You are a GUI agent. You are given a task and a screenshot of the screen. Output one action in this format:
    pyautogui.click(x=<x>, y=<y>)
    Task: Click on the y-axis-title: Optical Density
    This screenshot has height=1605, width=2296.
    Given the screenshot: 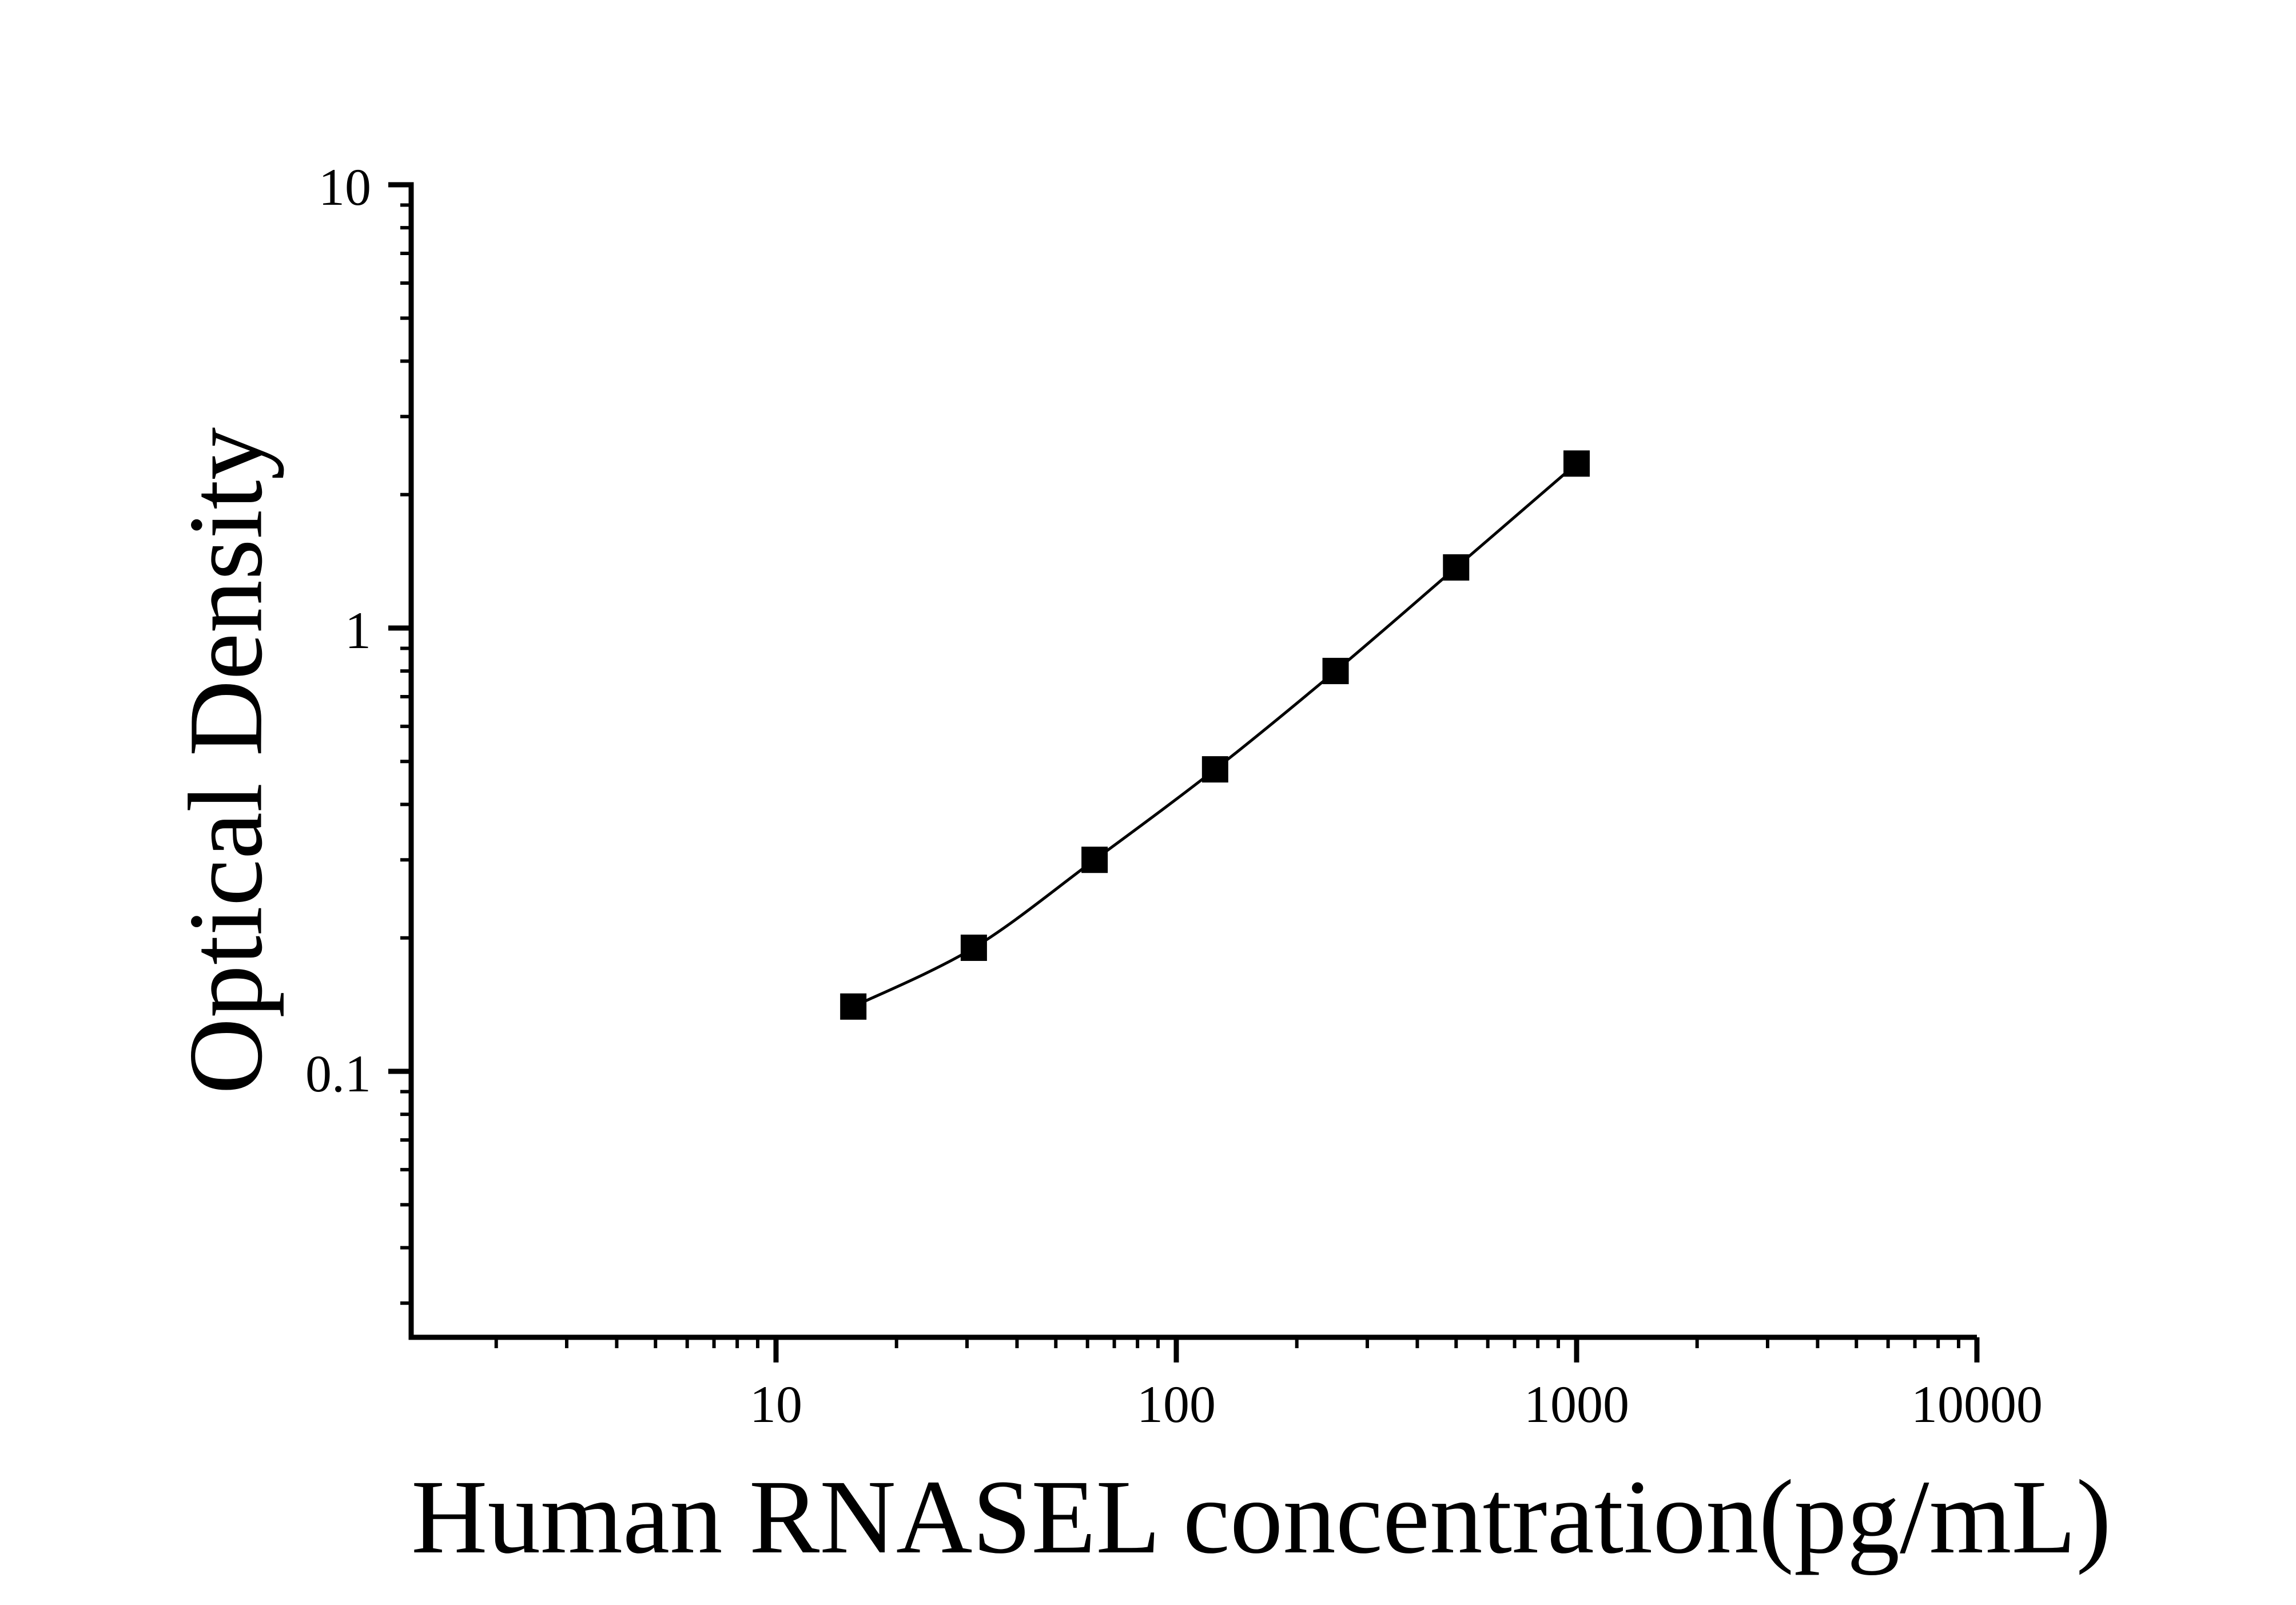 What is the action you would take?
    pyautogui.click(x=226, y=761)
    